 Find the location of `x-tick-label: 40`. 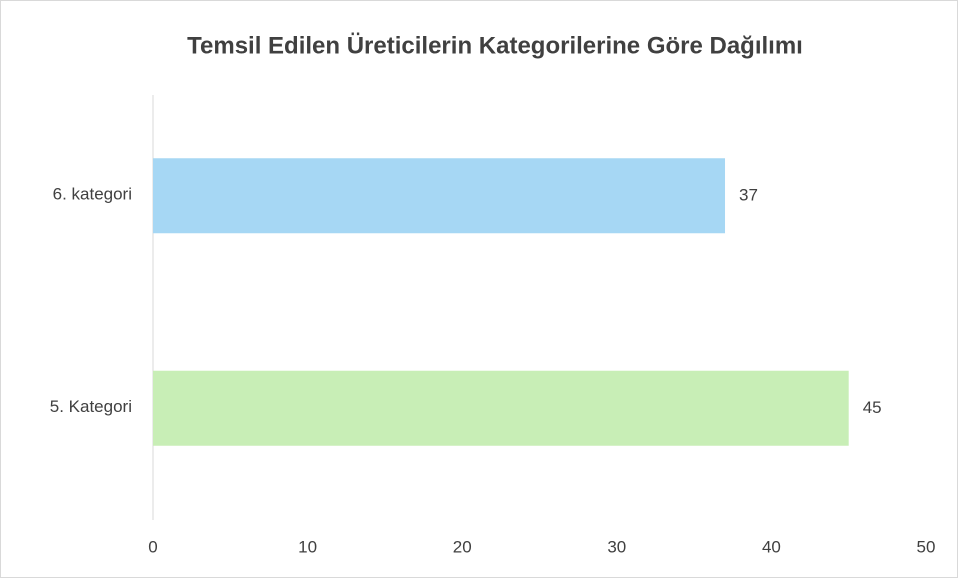

x-tick-label: 40 is located at coordinates (771, 546).